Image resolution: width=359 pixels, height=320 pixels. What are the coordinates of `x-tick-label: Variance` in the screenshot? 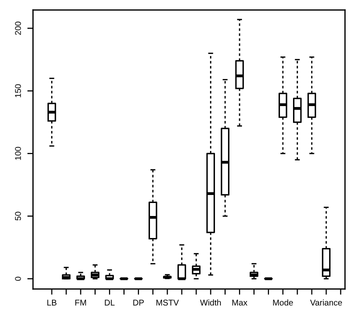 It's located at (326, 302).